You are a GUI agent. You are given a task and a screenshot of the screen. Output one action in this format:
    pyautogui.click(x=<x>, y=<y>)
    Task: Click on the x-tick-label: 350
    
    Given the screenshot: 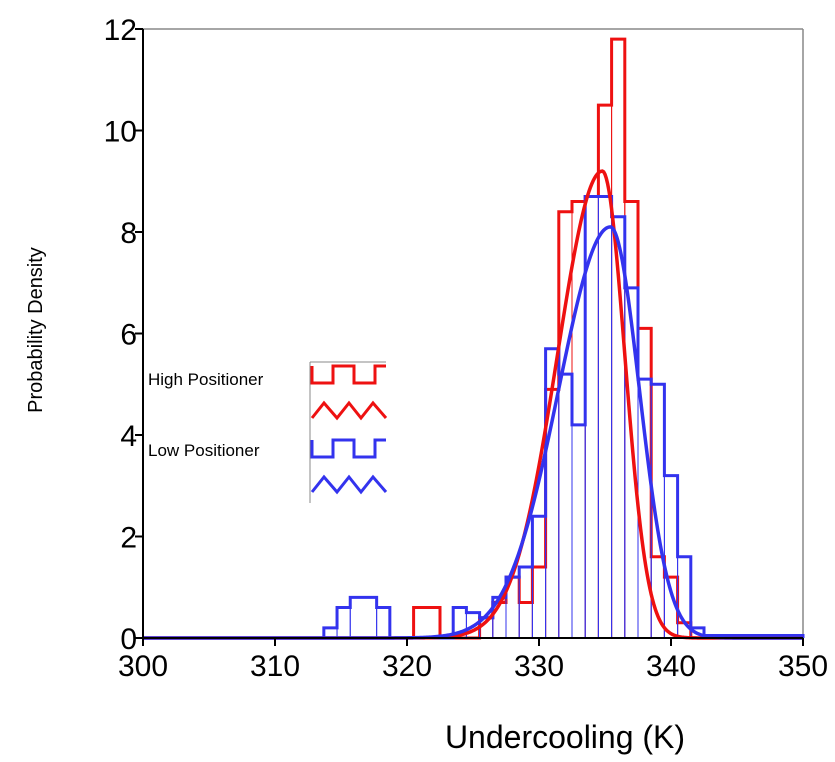 What is the action you would take?
    pyautogui.click(x=803, y=666)
    